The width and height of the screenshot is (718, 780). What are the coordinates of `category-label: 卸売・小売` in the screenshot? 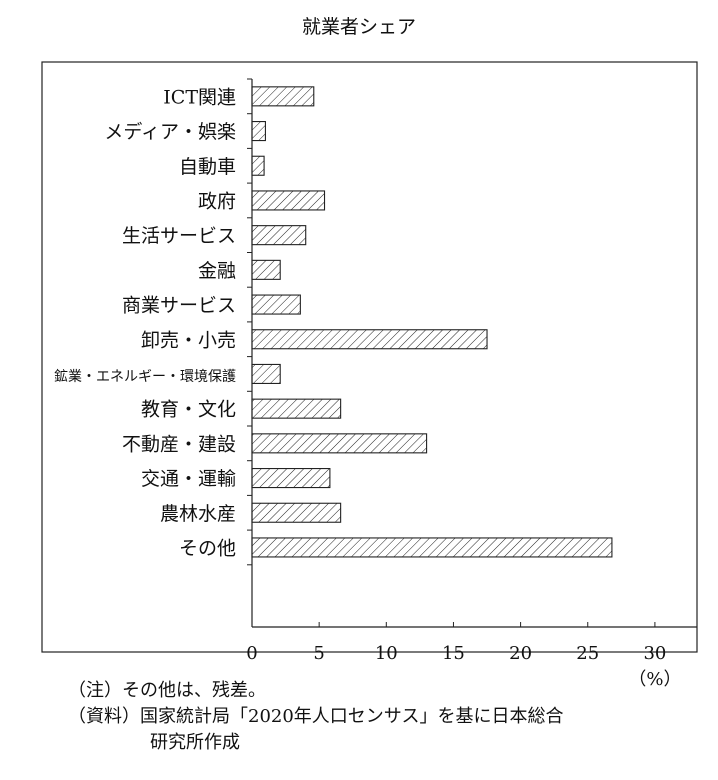 It's located at (188, 340).